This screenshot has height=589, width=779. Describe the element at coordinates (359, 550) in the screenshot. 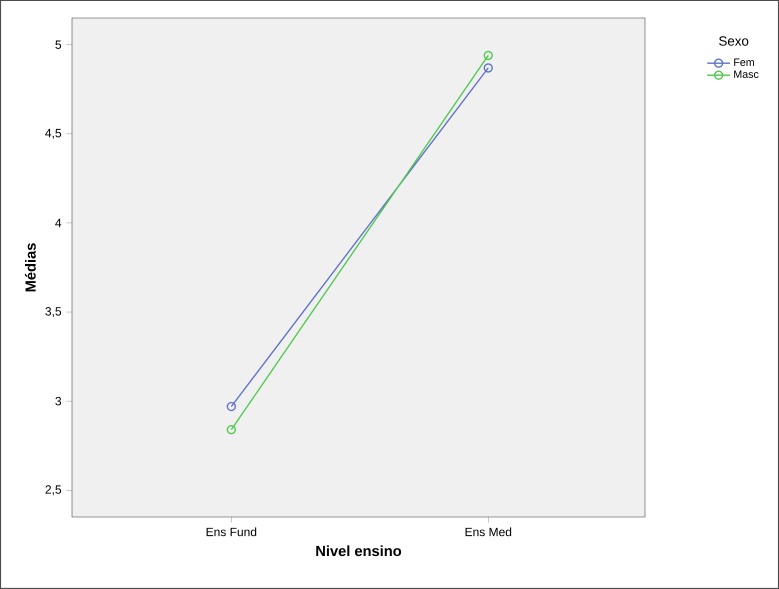

I see `x-axis-title: Nivel ensino` at that location.